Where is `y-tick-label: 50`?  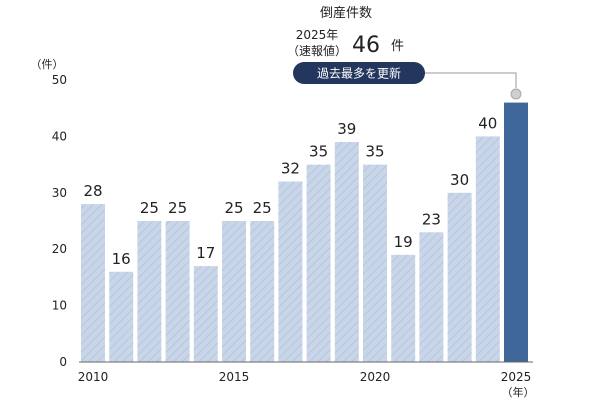 y-tick-label: 50 is located at coordinates (59, 80).